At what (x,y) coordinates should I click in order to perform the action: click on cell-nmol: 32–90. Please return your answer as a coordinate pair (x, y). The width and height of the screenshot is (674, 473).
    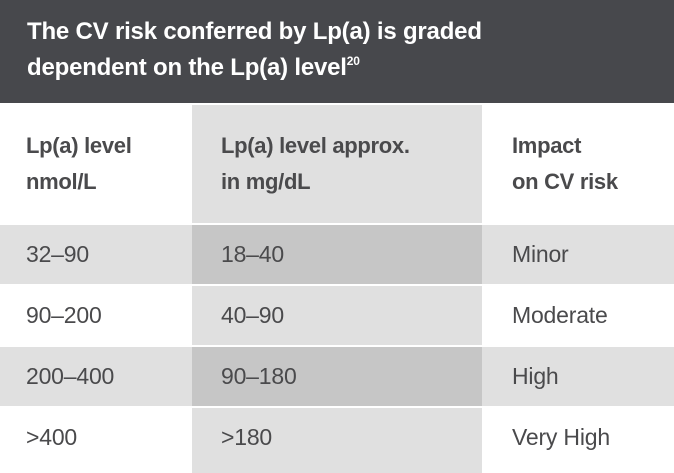
    Looking at the image, I should click on (96, 254).